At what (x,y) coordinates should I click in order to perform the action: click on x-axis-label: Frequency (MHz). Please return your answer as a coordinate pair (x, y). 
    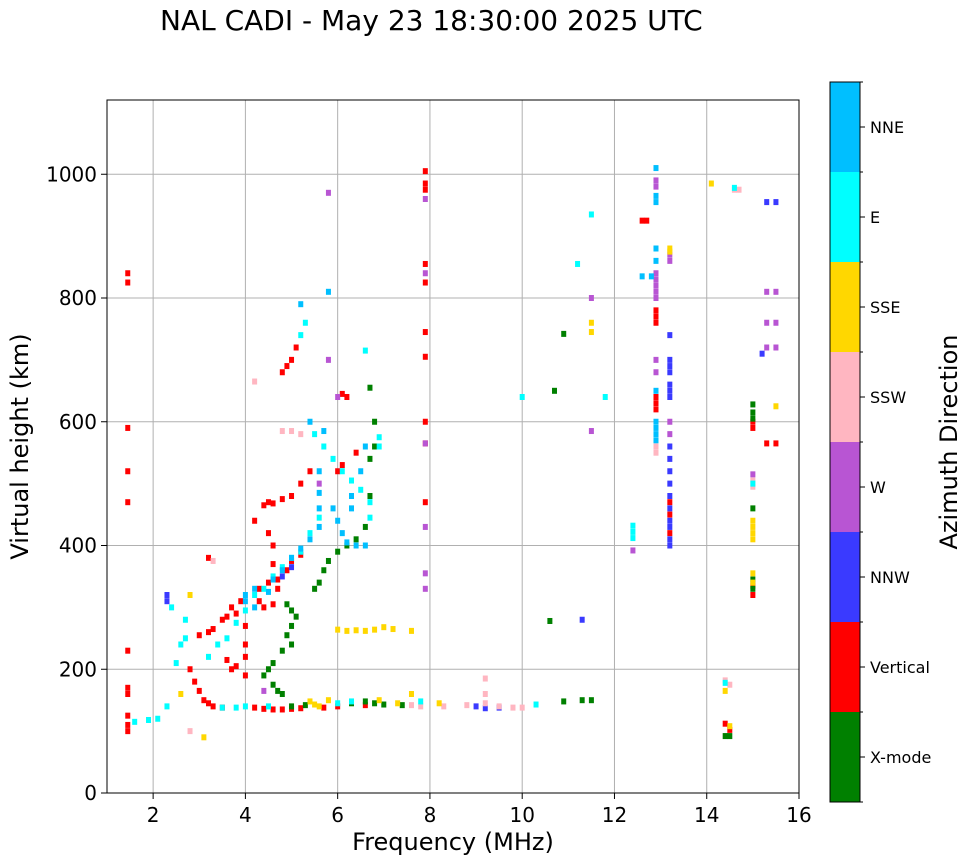
    Looking at the image, I should click on (453, 842).